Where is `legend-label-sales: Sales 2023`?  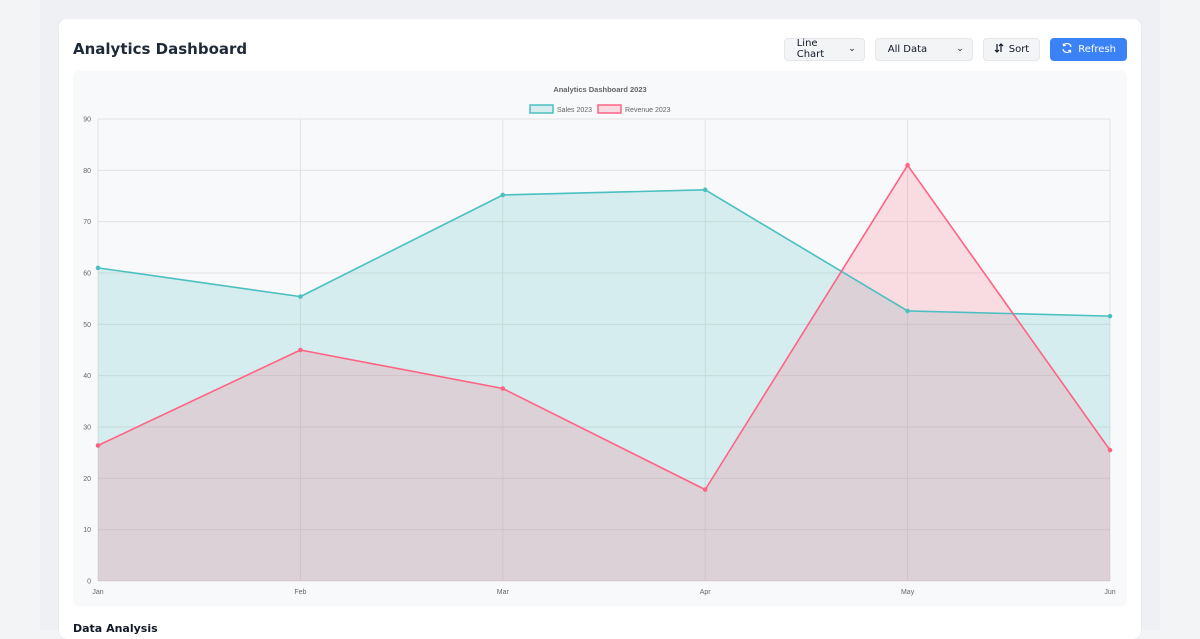
legend-label-sales: Sales 2023 is located at coordinates (574, 110).